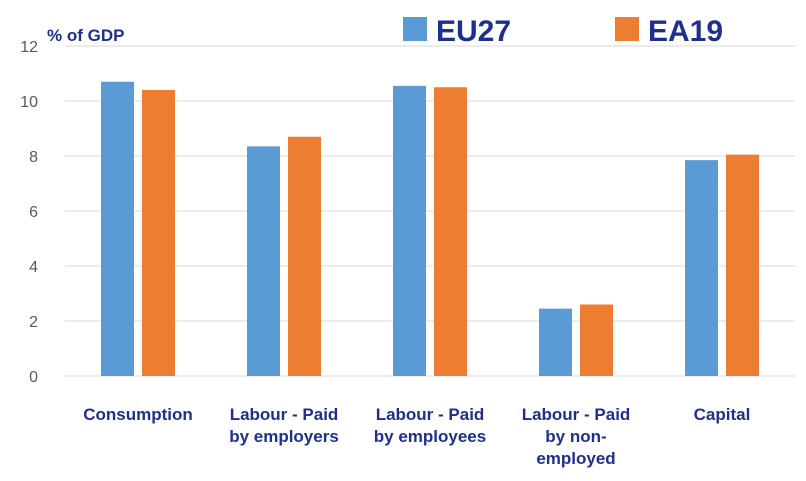  I want to click on y-tick-label: 8, so click(33, 157).